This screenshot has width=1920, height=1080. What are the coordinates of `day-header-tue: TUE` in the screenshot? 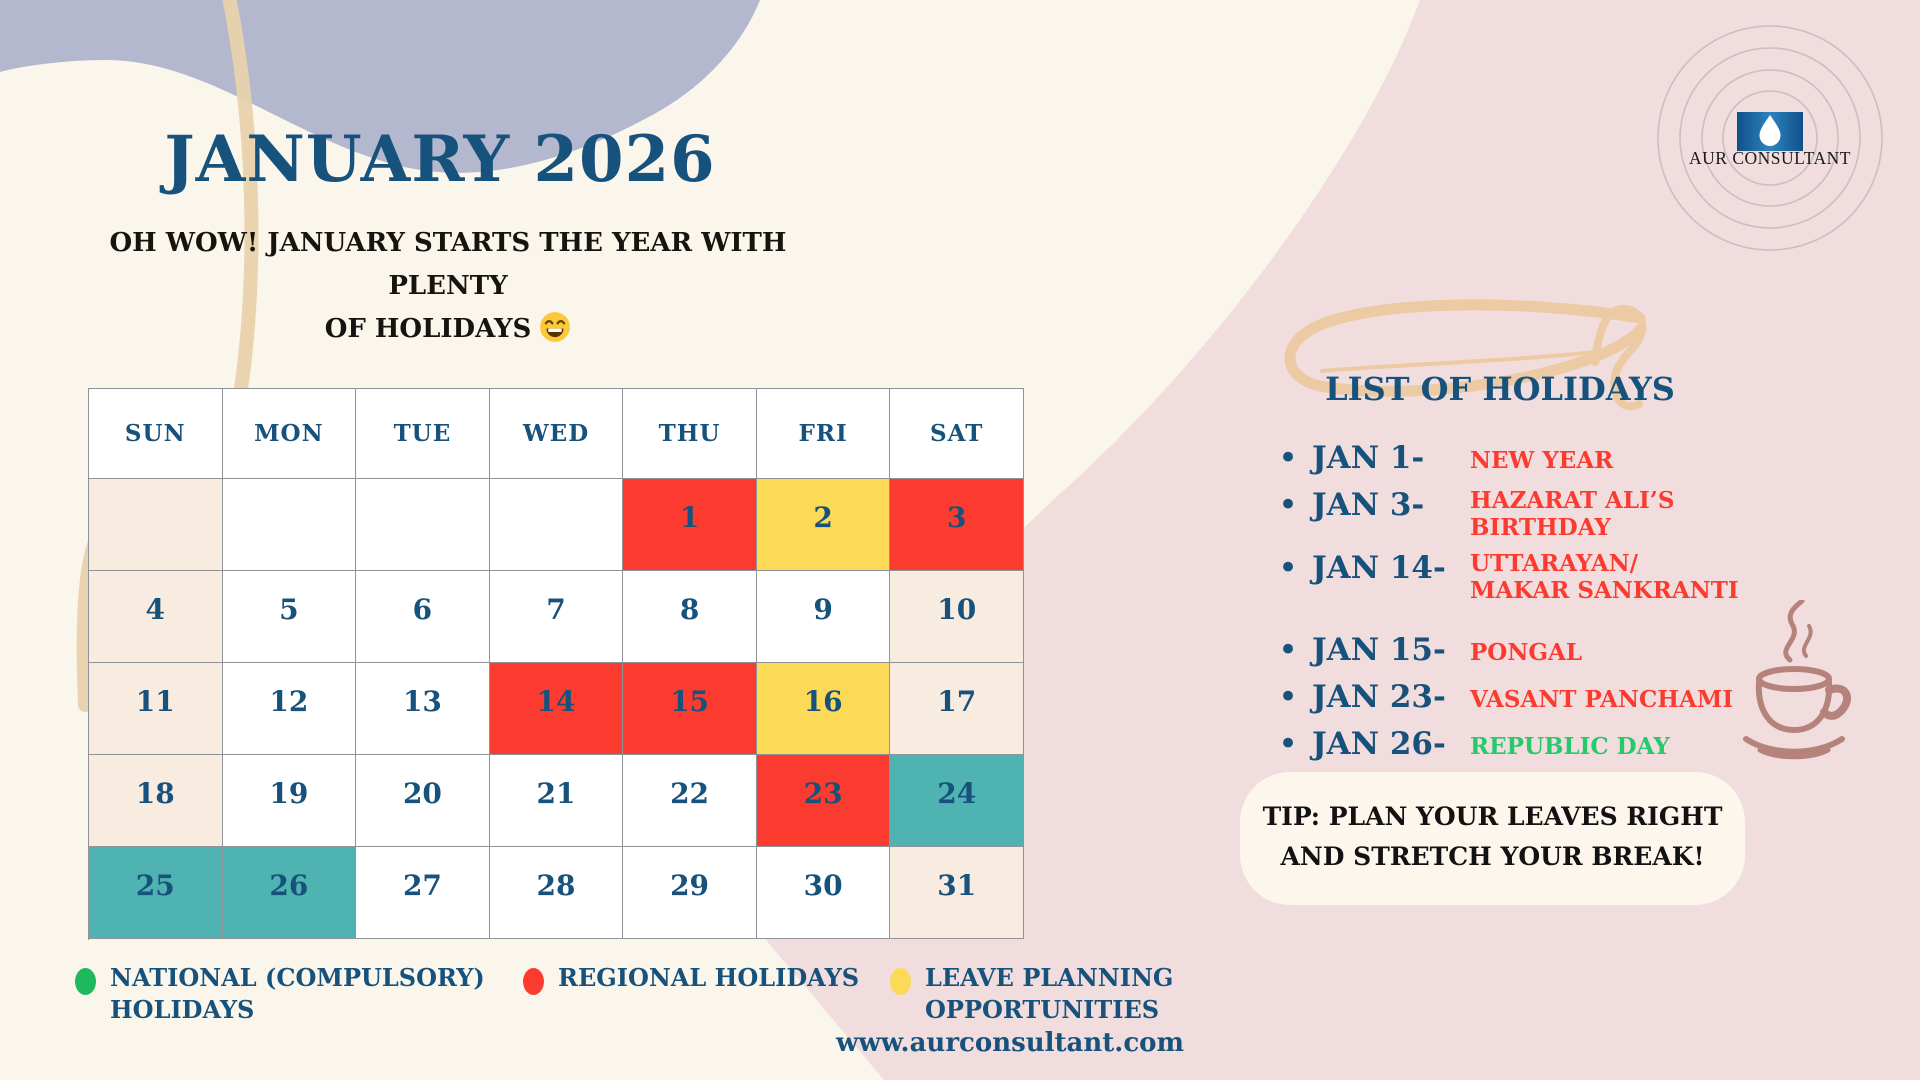 It's located at (423, 434).